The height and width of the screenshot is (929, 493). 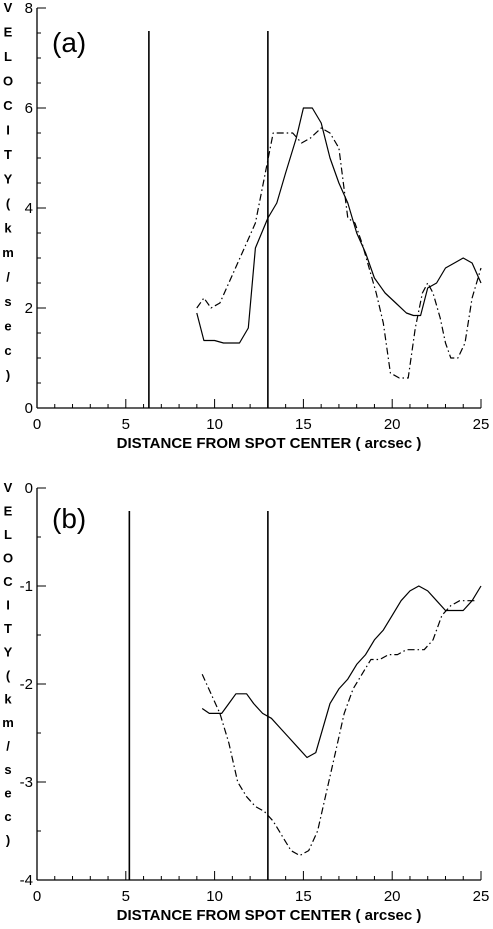 I want to click on y-tick-label: -2, so click(x=26, y=684).